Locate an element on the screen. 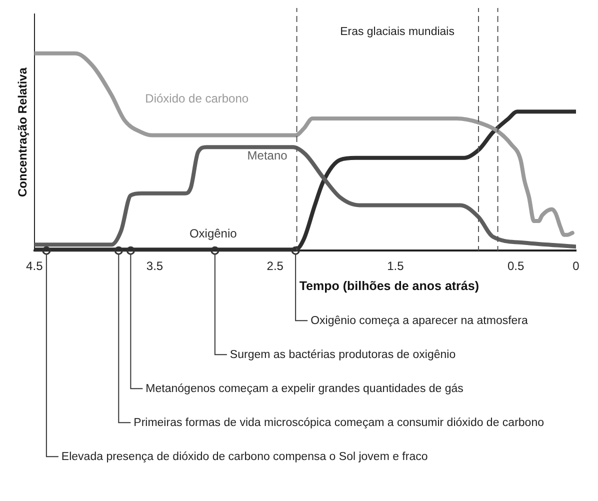 This screenshot has width=598, height=501. annotation: Metanógenos começam a expelir grandes quantidades de gás is located at coordinates (305, 388).